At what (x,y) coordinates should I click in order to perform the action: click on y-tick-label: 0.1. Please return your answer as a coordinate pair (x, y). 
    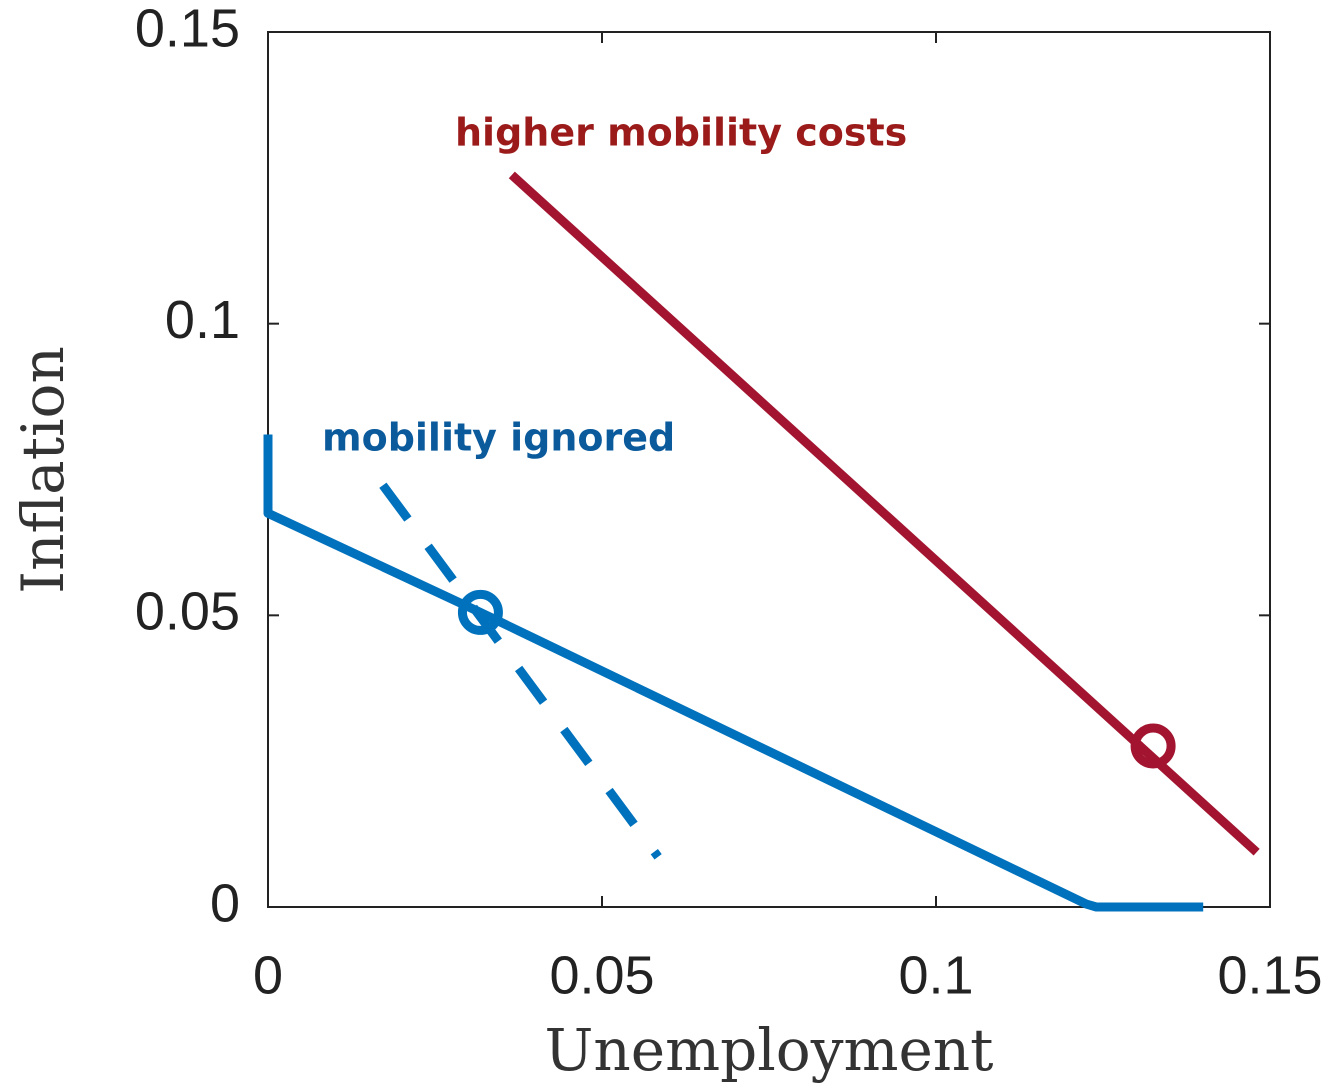
    Looking at the image, I should click on (202, 320).